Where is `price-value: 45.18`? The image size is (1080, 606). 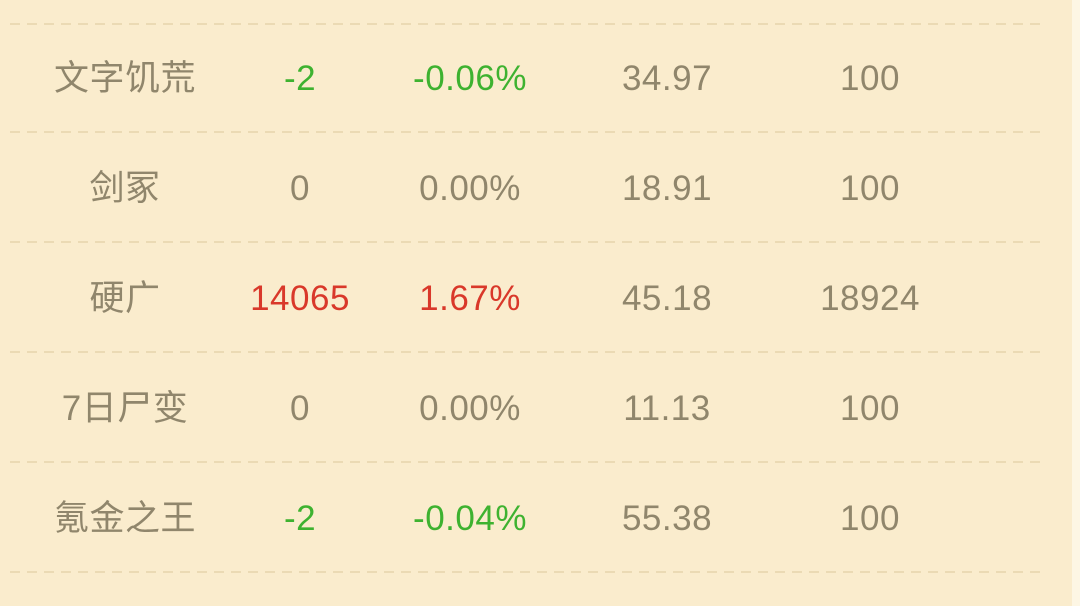
price-value: 45.18 is located at coordinates (667, 298).